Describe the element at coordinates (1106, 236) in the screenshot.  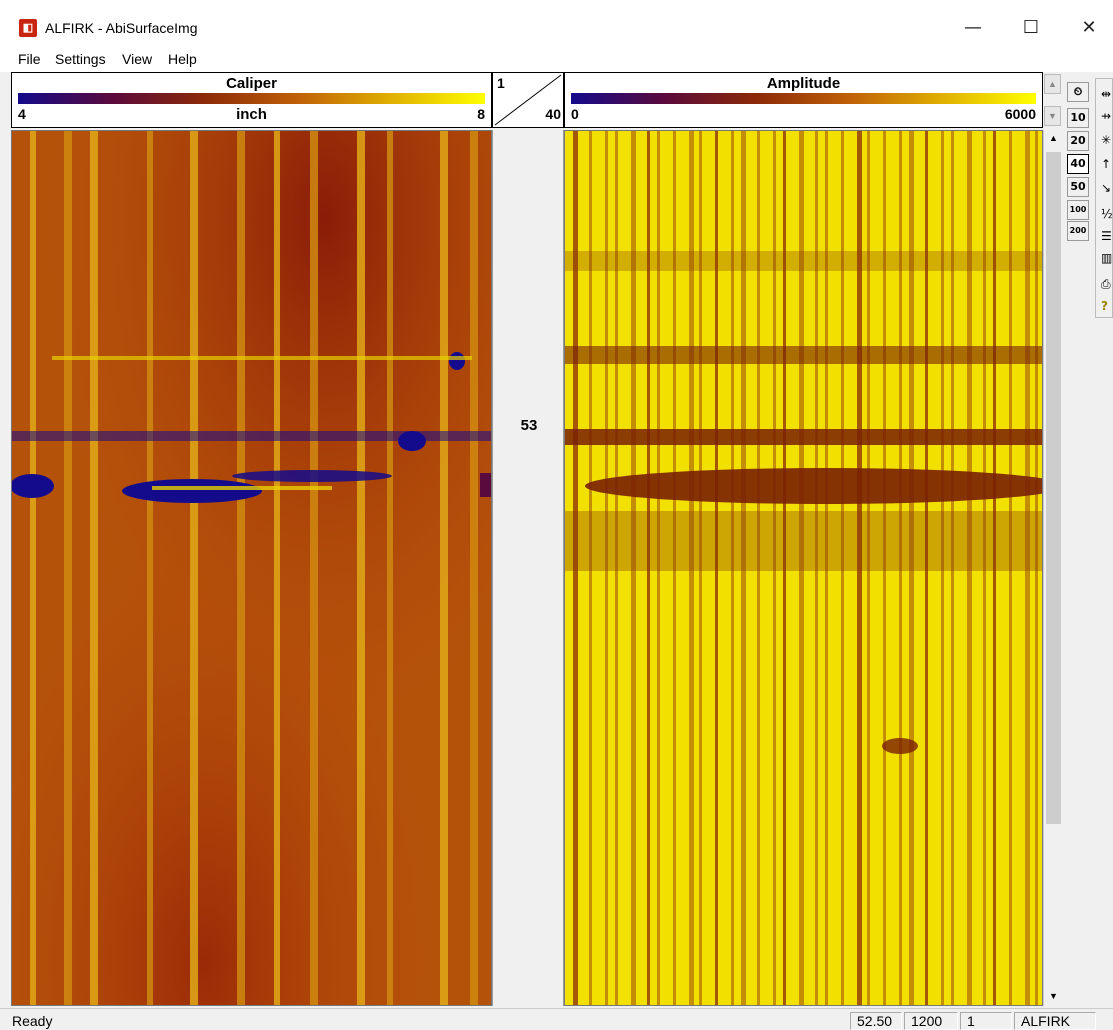
I see `rows-icon: ☰` at that location.